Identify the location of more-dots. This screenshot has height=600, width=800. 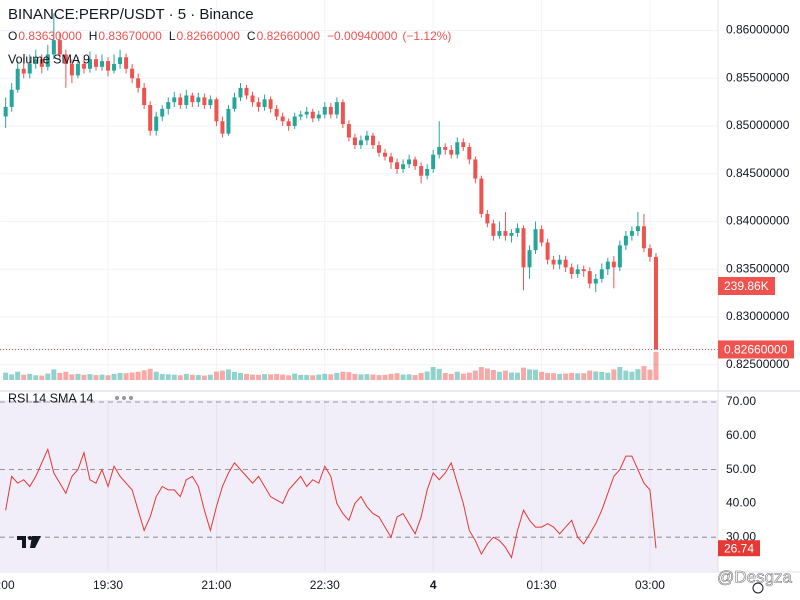
(124, 398).